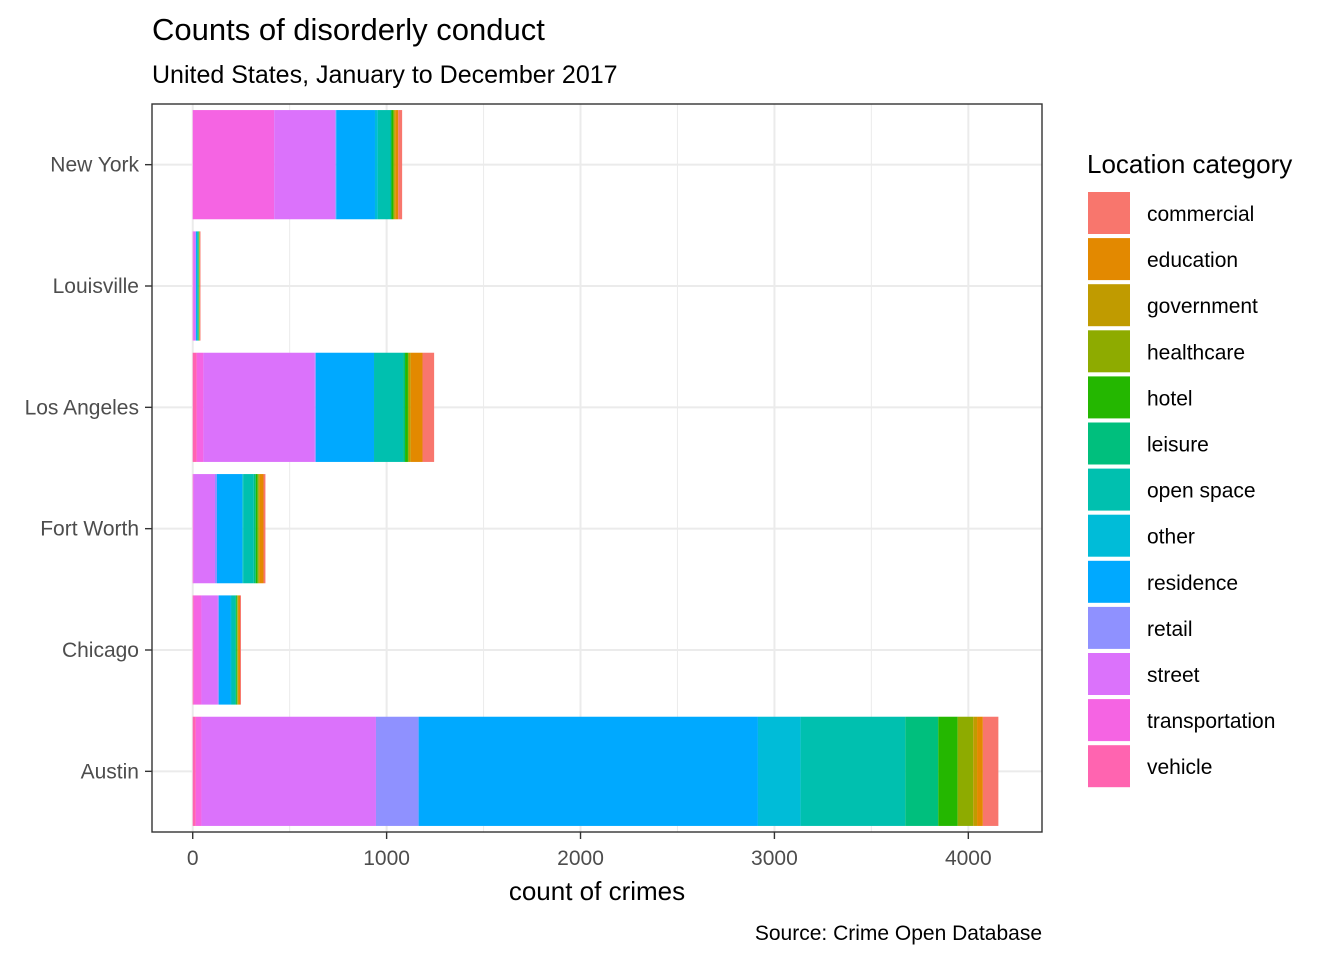 The image size is (1344, 960). I want to click on y-tick-label: Los Angeles, so click(82, 407).